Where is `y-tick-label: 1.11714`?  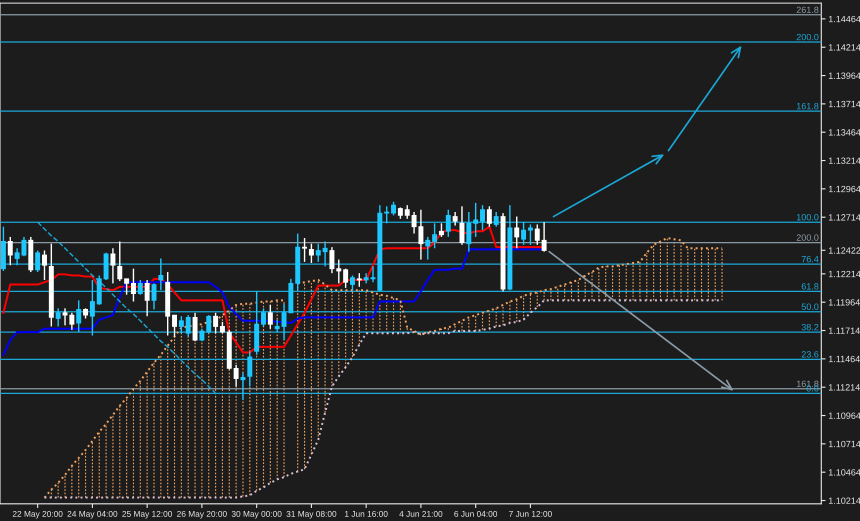 y-tick-label: 1.11714 is located at coordinates (844, 331).